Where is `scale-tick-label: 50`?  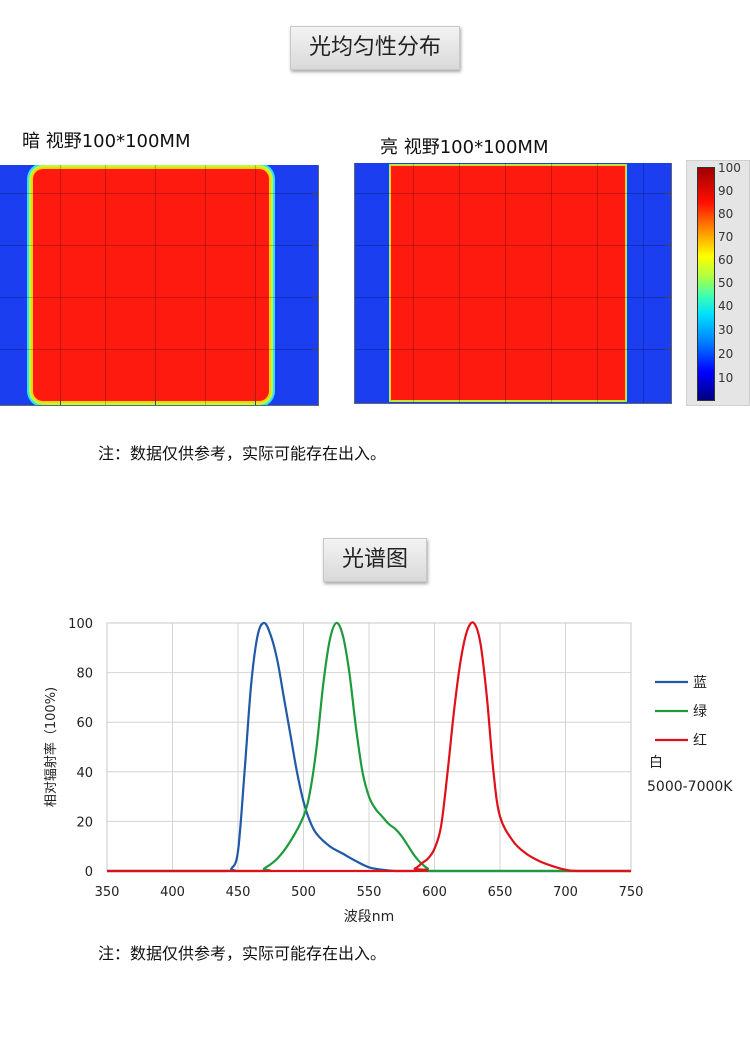
scale-tick-label: 50 is located at coordinates (726, 283).